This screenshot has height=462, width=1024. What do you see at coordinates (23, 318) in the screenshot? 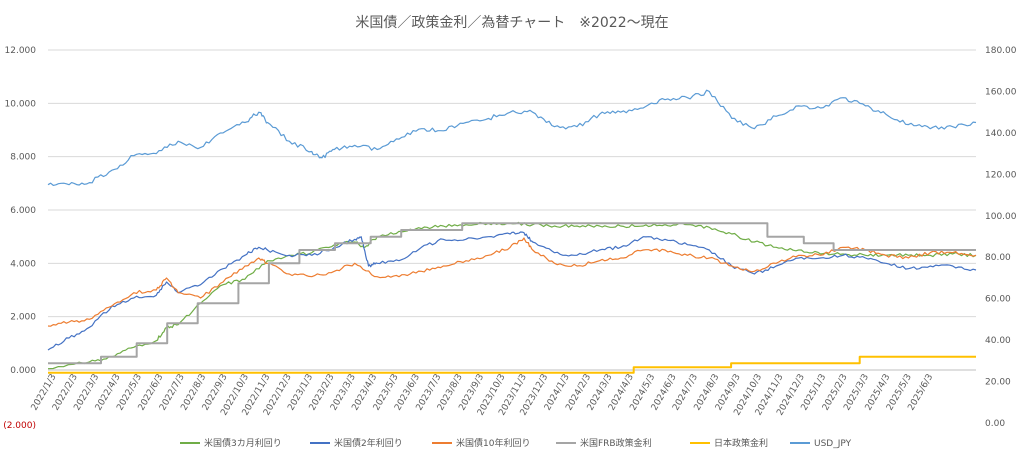
I see `left-tick-label: 2.000` at bounding box center [23, 318].